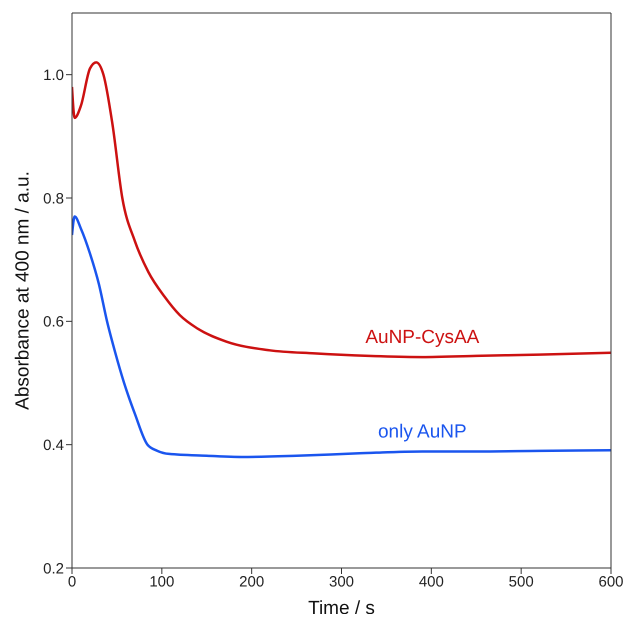 This screenshot has width=637, height=622. Describe the element at coordinates (53, 569) in the screenshot. I see `y-tick-label: 0.2` at that location.